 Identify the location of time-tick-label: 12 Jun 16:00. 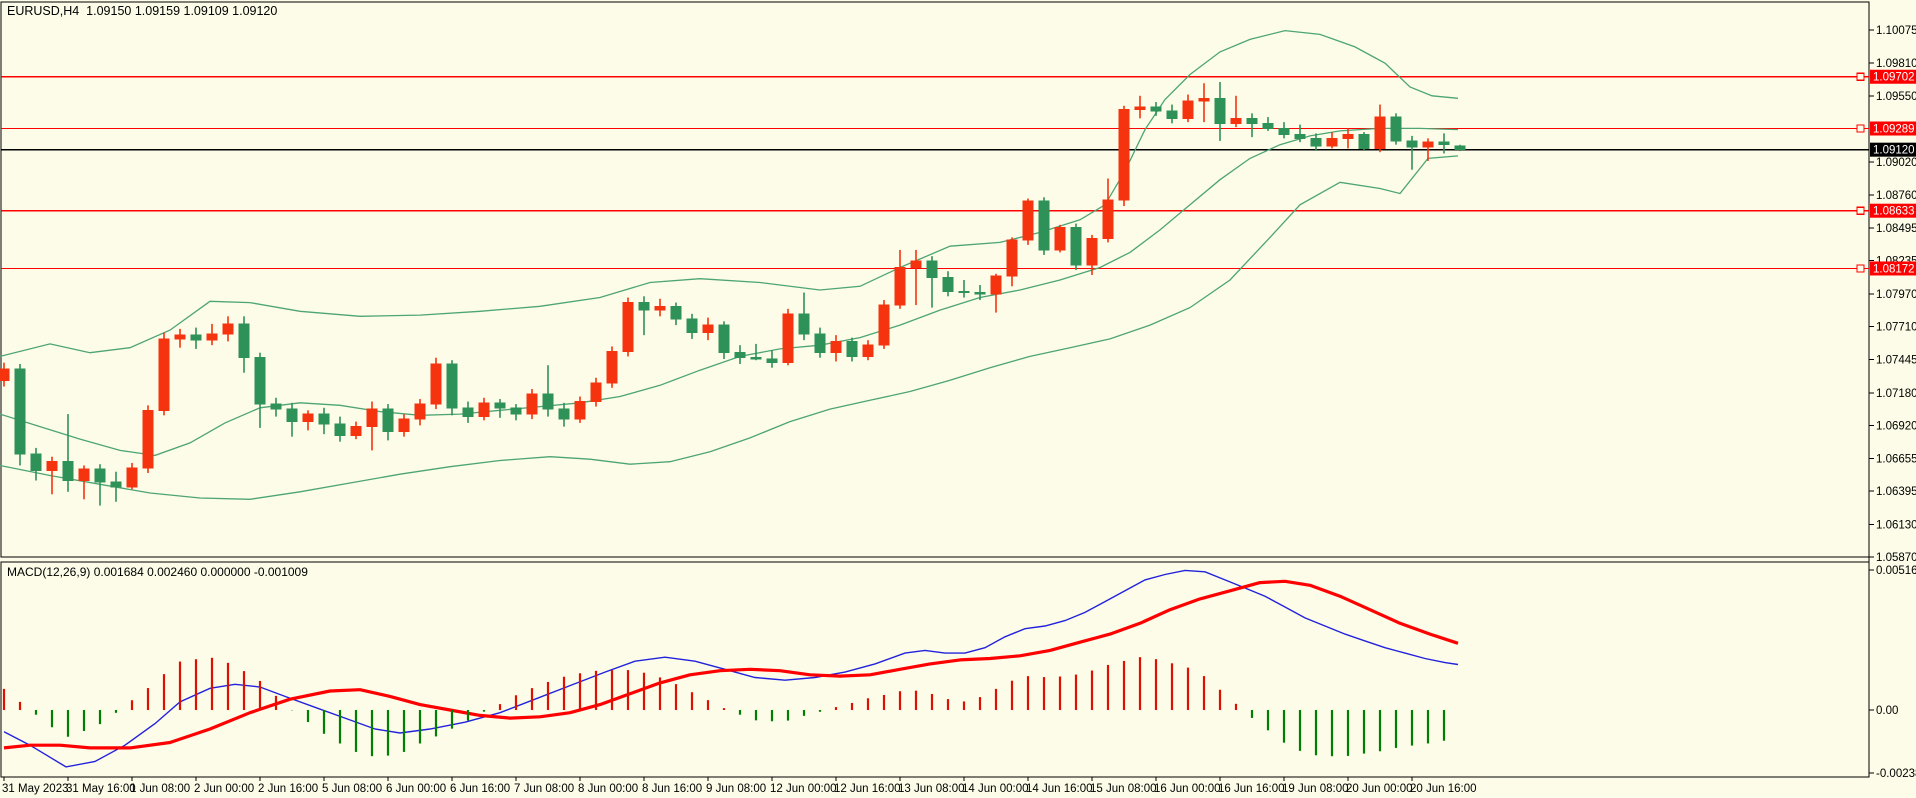
(867, 789).